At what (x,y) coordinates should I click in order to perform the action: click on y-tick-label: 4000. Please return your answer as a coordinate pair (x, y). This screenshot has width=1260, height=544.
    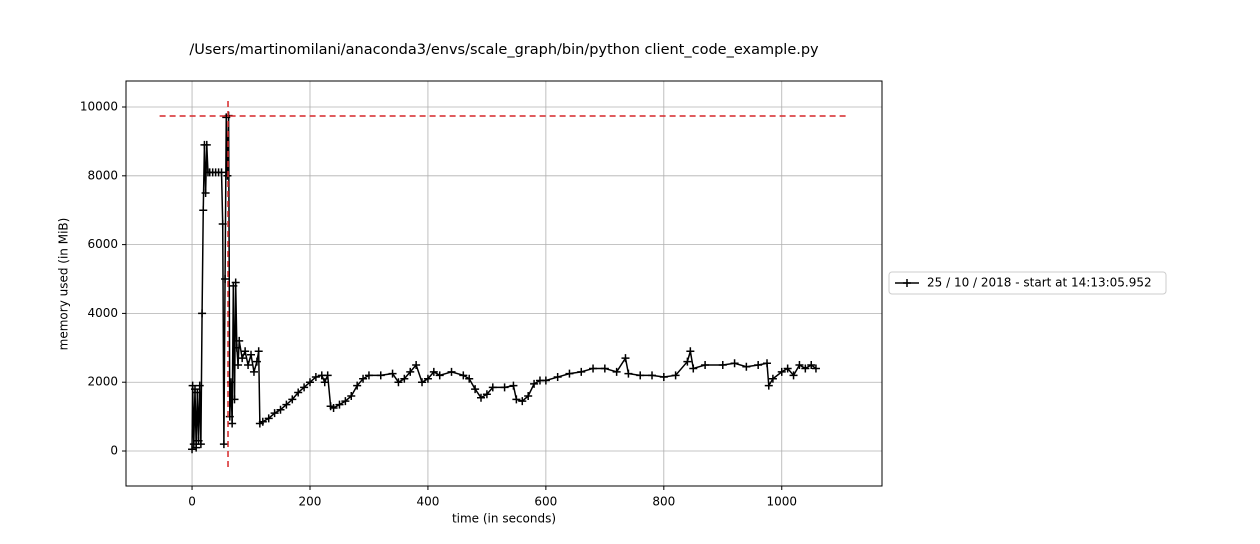
    Looking at the image, I should click on (102, 313).